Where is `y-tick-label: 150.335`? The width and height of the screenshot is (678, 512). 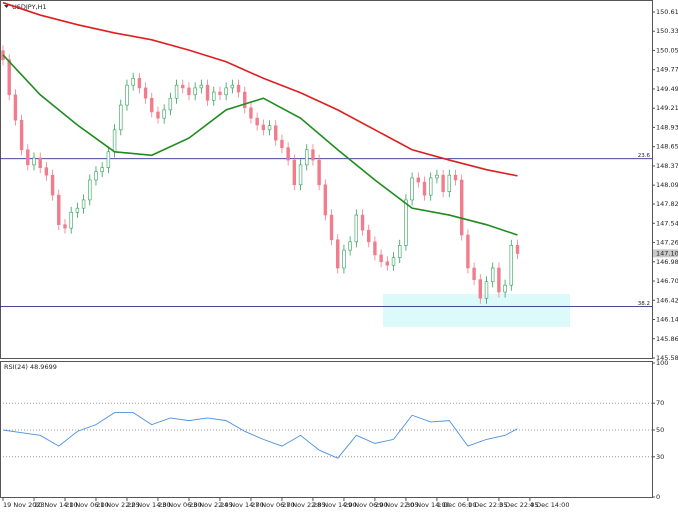
y-tick-label: 150.335 is located at coordinates (667, 31).